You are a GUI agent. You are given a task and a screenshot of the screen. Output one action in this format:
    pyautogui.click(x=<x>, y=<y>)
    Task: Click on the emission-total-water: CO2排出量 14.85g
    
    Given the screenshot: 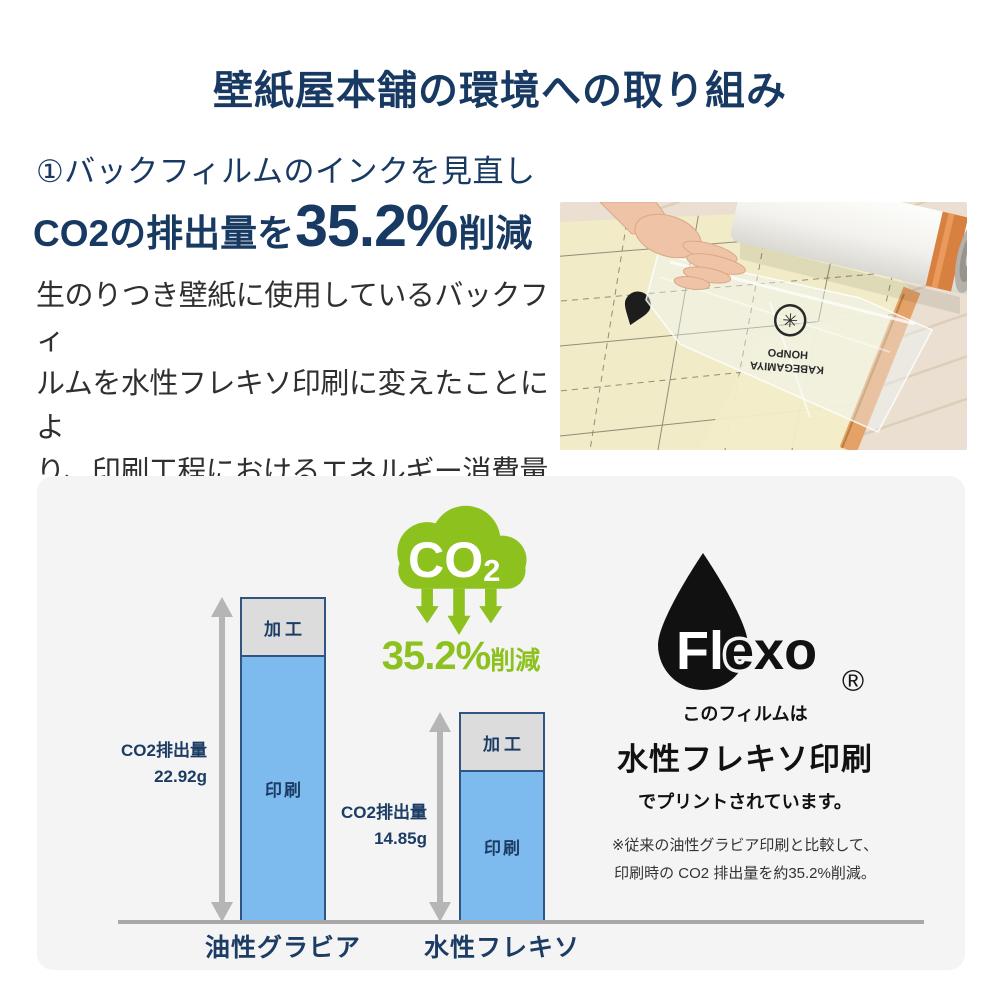 What is the action you would take?
    pyautogui.click(x=352, y=825)
    